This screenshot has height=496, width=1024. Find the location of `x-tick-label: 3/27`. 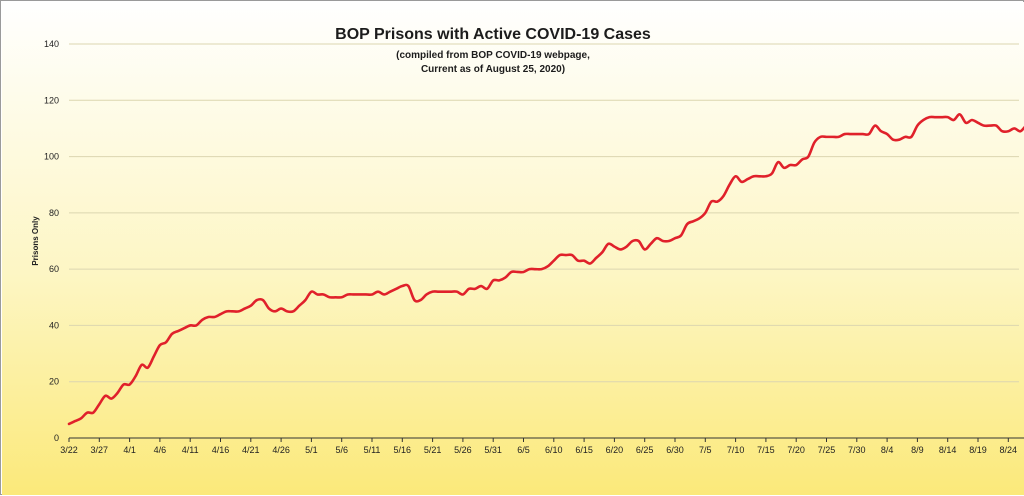

x-tick-label: 3/27 is located at coordinates (100, 450).